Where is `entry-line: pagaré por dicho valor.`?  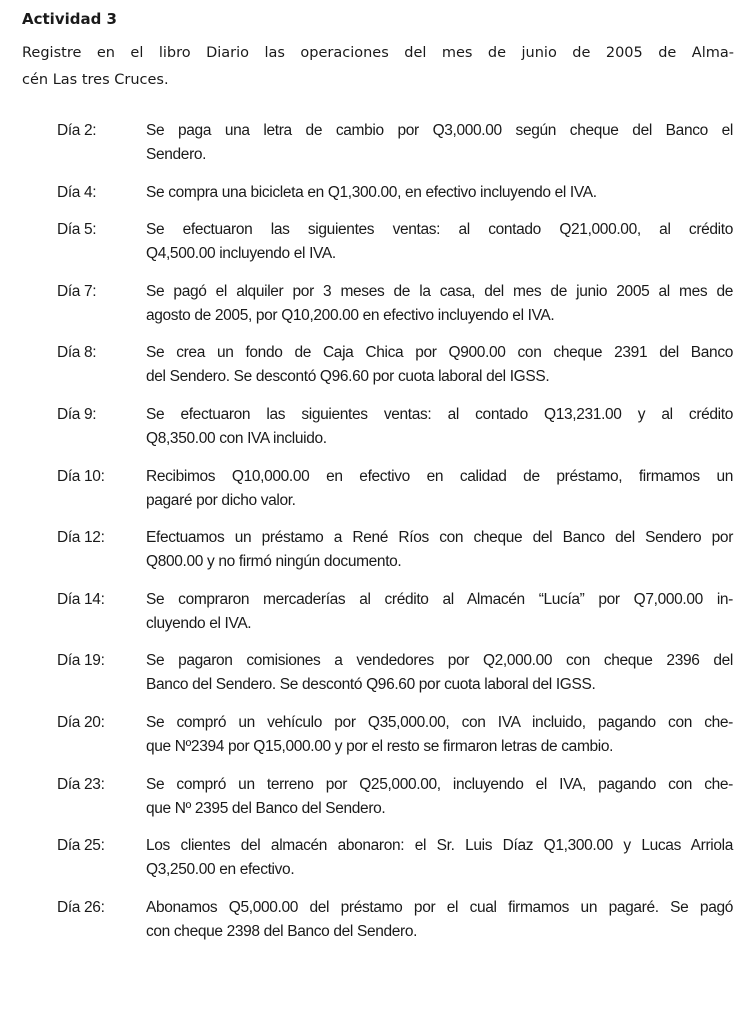 entry-line: pagaré por dicho valor. is located at coordinates (221, 500).